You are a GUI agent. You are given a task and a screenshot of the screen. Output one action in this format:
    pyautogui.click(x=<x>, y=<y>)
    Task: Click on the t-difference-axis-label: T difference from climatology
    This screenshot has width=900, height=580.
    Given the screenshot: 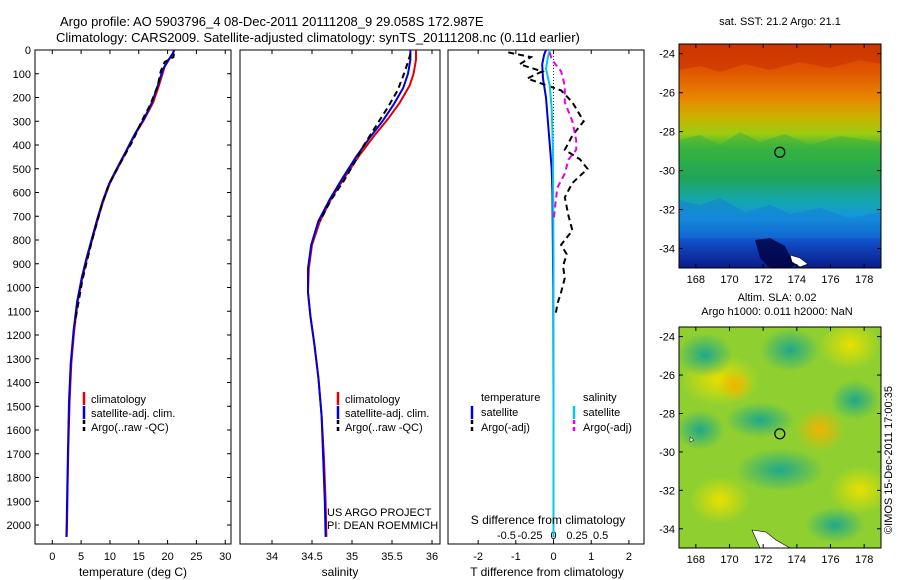 What is the action you would take?
    pyautogui.click(x=547, y=572)
    